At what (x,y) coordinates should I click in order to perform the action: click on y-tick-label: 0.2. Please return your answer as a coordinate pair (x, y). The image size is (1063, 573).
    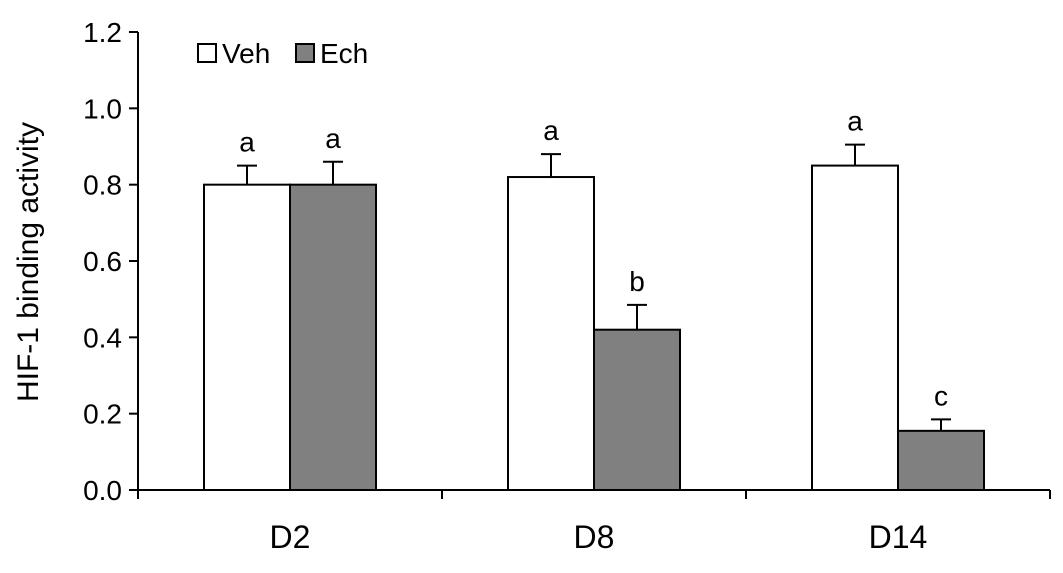
    Looking at the image, I should click on (102, 414).